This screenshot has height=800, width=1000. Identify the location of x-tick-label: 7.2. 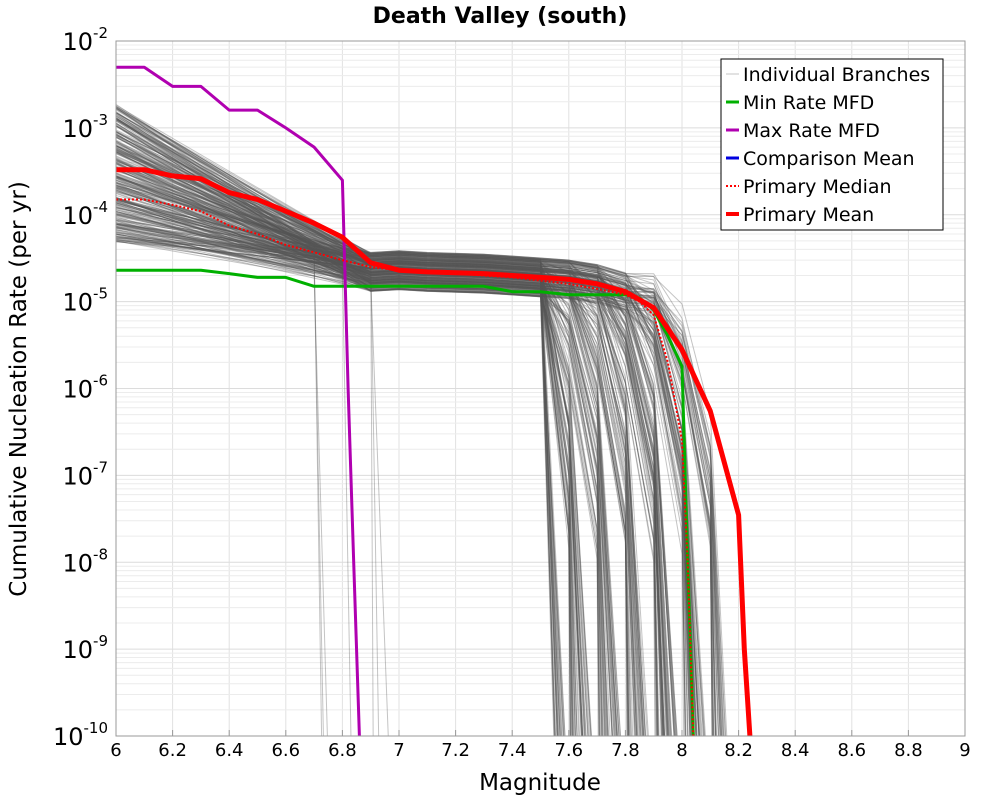
(455, 750).